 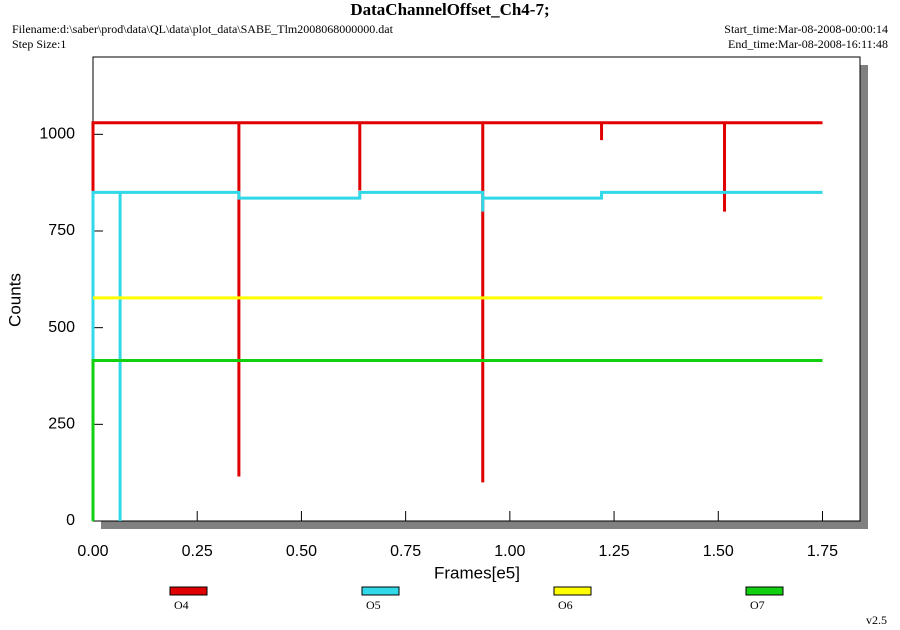 I want to click on x-tick-label: 1.00, so click(x=509, y=551).